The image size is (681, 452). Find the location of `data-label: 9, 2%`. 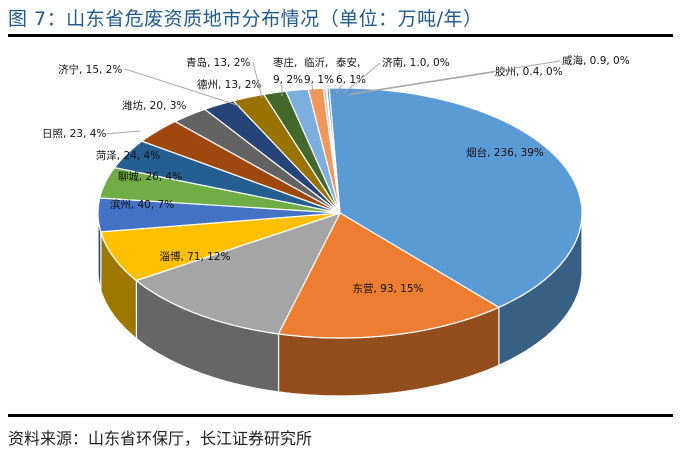

data-label: 9, 2% is located at coordinates (288, 80).